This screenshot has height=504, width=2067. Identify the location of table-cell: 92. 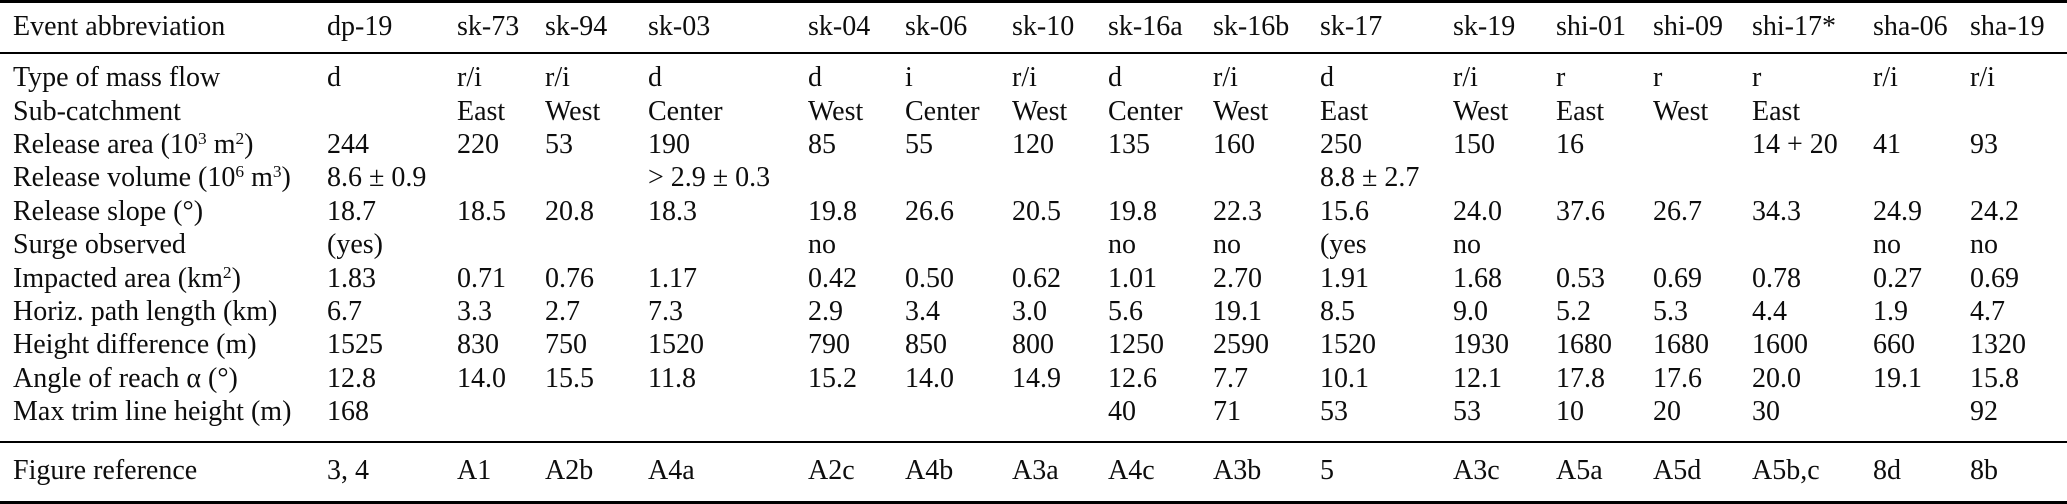
(1984, 411).